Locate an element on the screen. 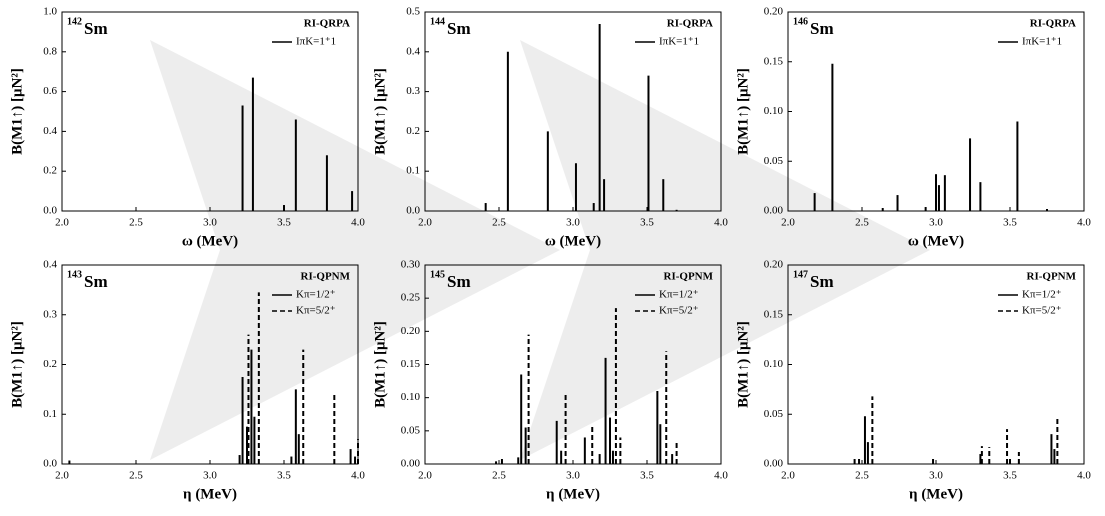 The width and height of the screenshot is (1105, 516). nucleus-mass: 147 is located at coordinates (800, 274).